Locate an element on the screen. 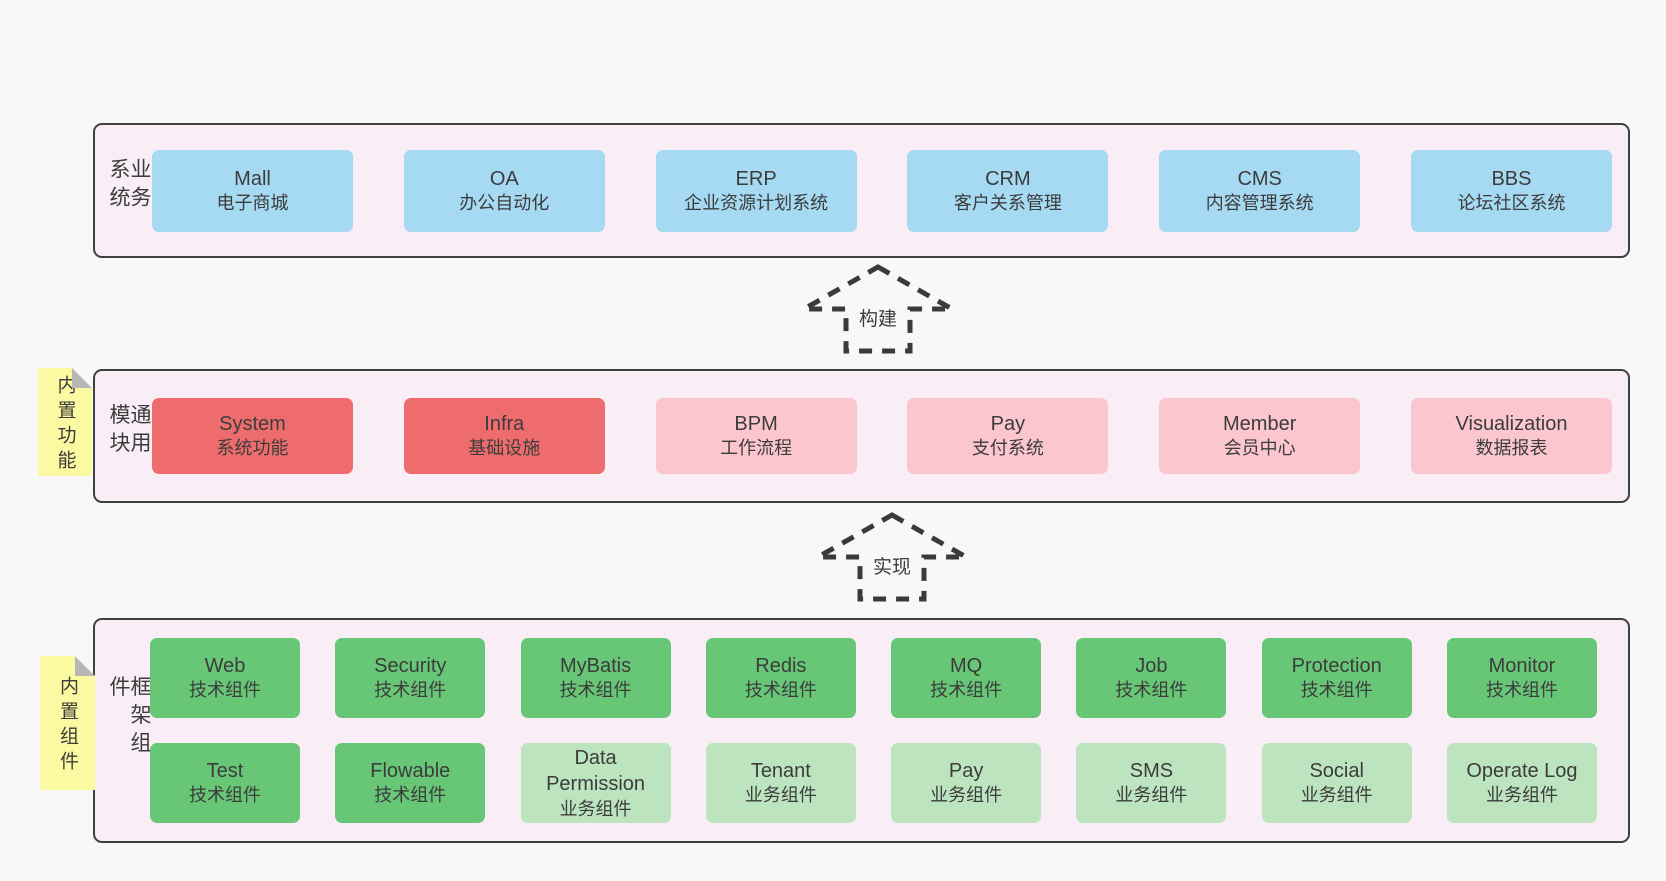 The width and height of the screenshot is (1666, 881). node-subtitle: 内容管理系统 is located at coordinates (1259, 203).